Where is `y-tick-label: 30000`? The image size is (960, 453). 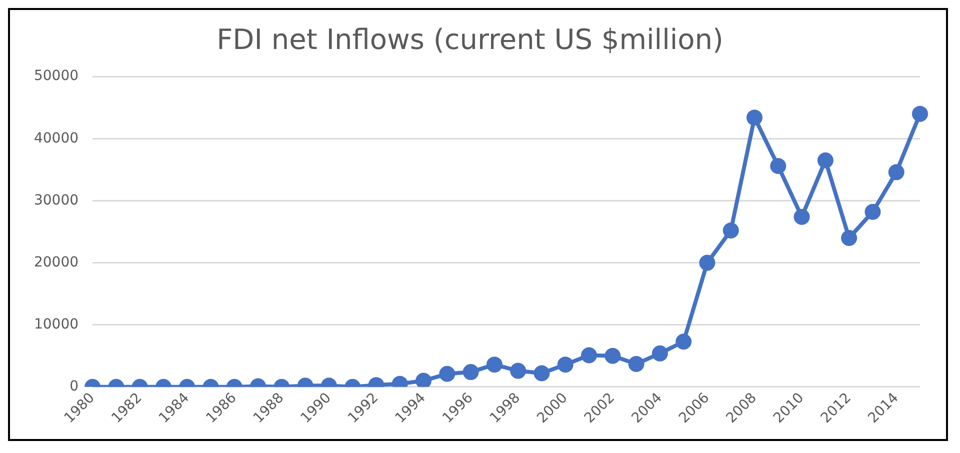
y-tick-label: 30000 is located at coordinates (56, 200).